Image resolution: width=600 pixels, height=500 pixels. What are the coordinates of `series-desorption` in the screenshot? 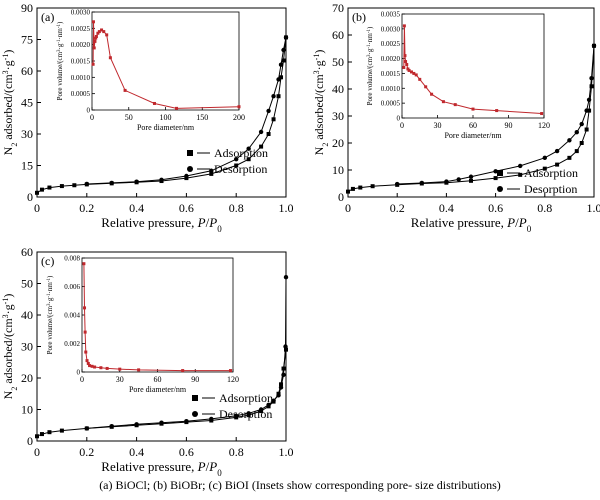 It's located at (496, 115).